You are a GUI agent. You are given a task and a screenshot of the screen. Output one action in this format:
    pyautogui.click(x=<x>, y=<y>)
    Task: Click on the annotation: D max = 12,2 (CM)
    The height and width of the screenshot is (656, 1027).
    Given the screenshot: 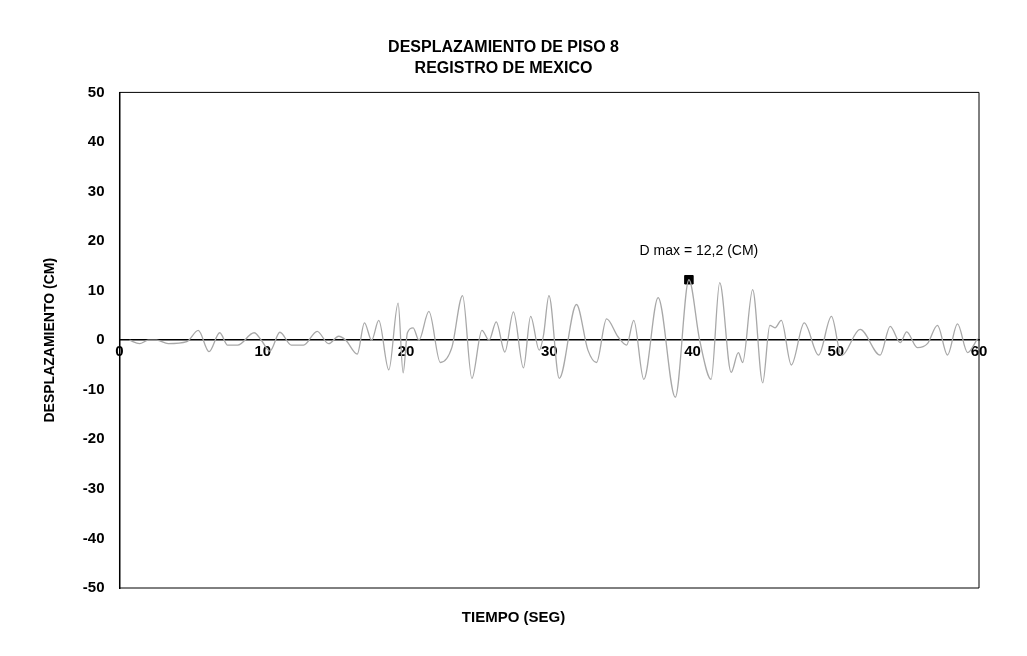 What is the action you would take?
    pyautogui.click(x=699, y=249)
    